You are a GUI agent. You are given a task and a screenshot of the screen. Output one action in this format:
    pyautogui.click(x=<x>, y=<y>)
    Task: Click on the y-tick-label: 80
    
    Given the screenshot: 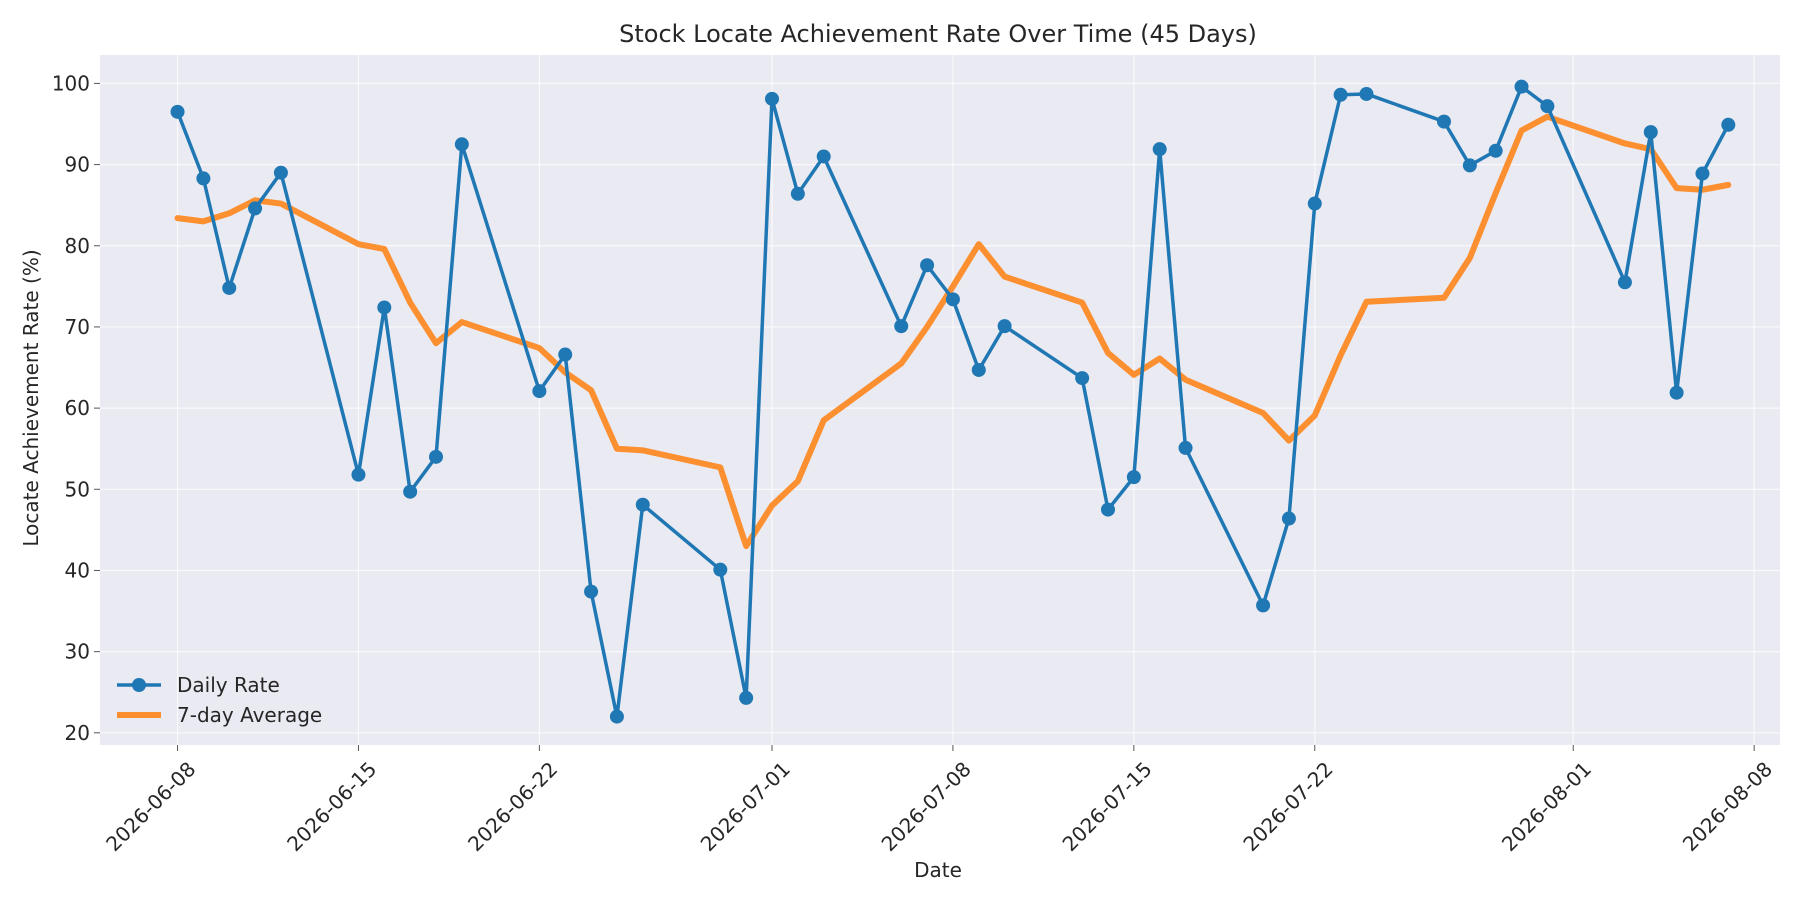 What is the action you would take?
    pyautogui.click(x=77, y=246)
    